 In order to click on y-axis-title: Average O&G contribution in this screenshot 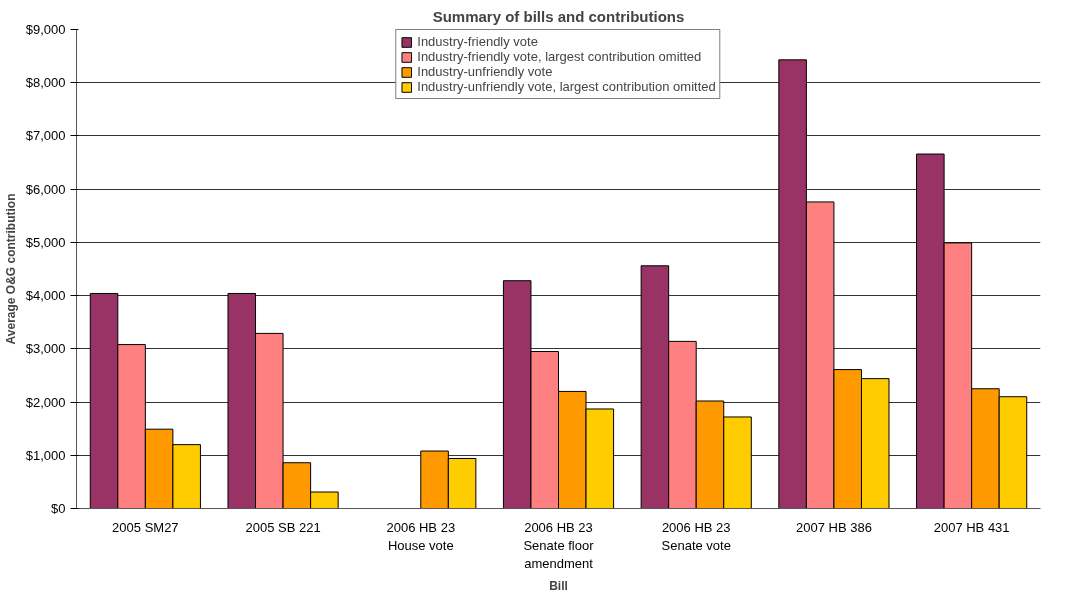, I will do `click(10, 269)`.